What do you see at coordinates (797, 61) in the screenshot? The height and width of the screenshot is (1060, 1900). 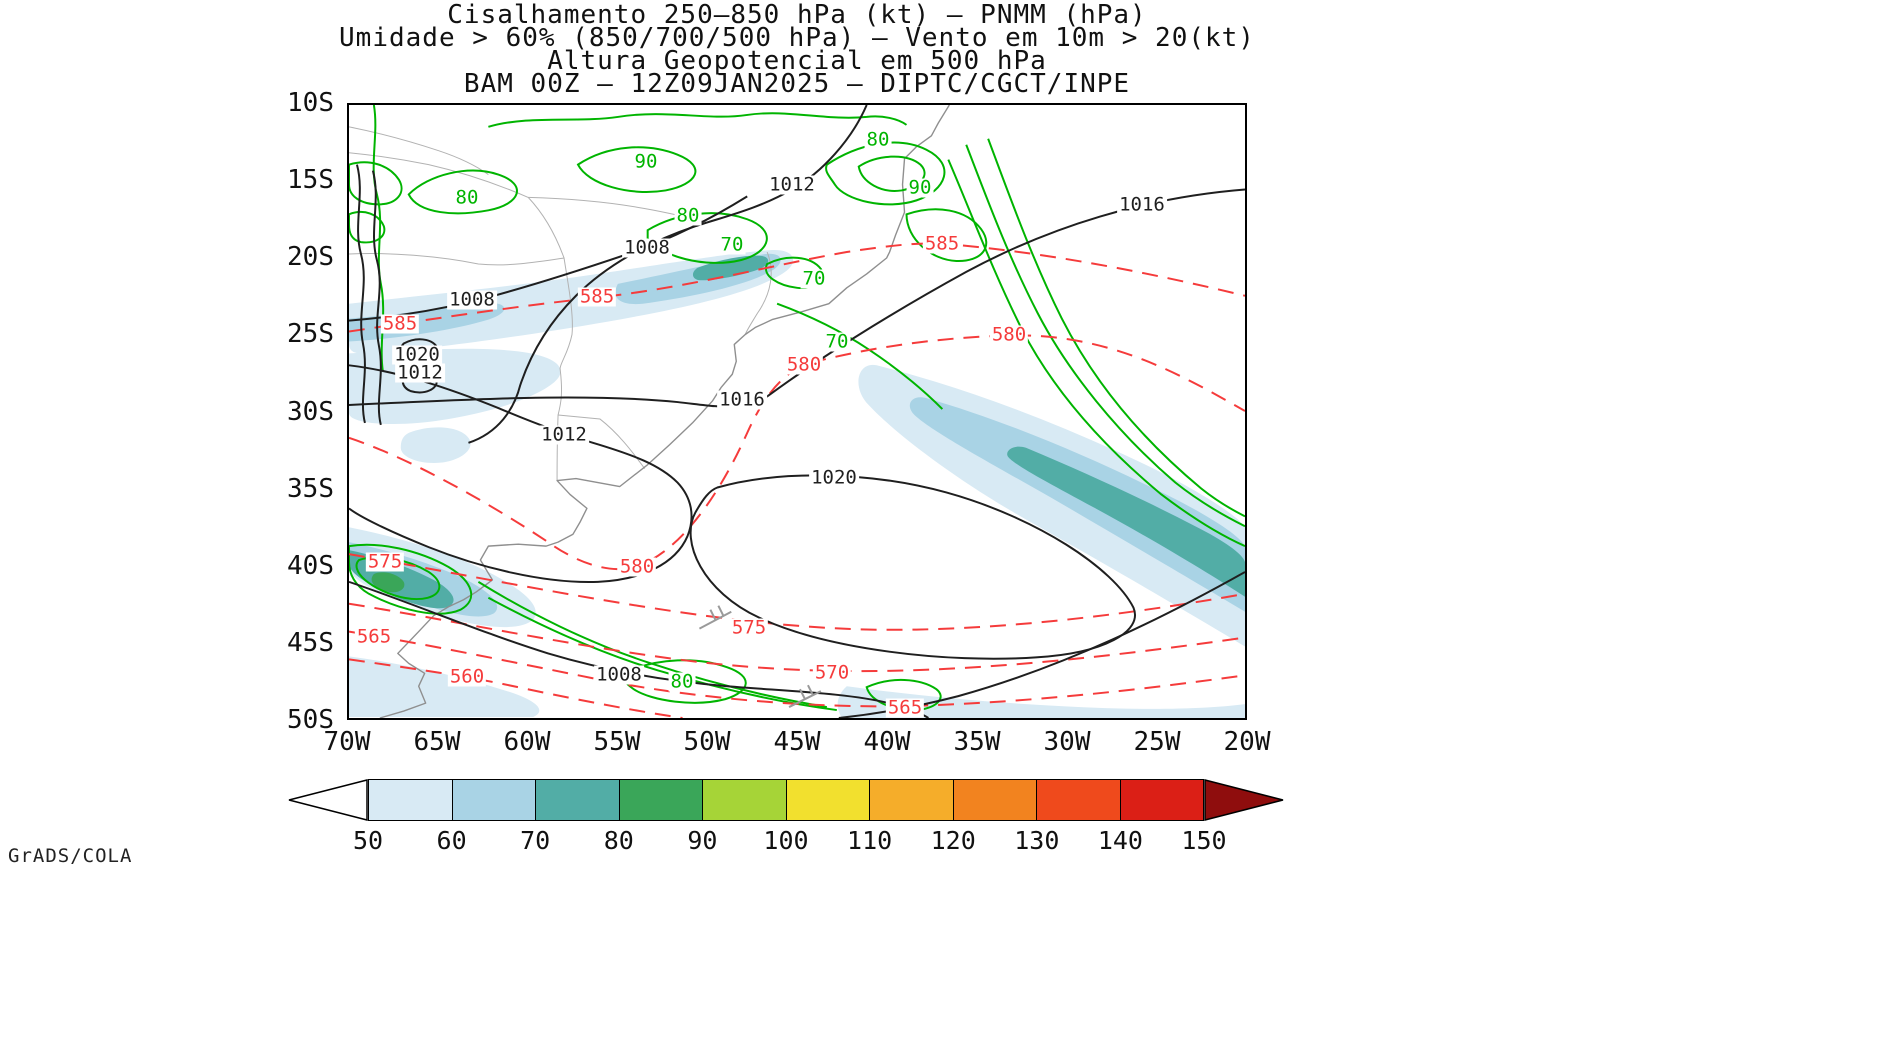 I see `title-line-3: Altura Geopotencial em 500 hPa` at bounding box center [797, 61].